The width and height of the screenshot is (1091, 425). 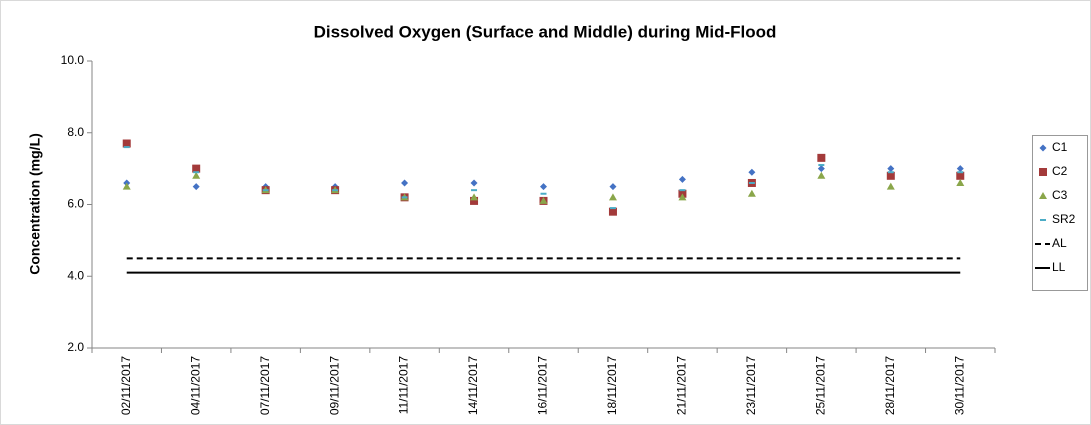 What do you see at coordinates (959, 385) in the screenshot?
I see `x-tick-label: 30/11/2017` at bounding box center [959, 385].